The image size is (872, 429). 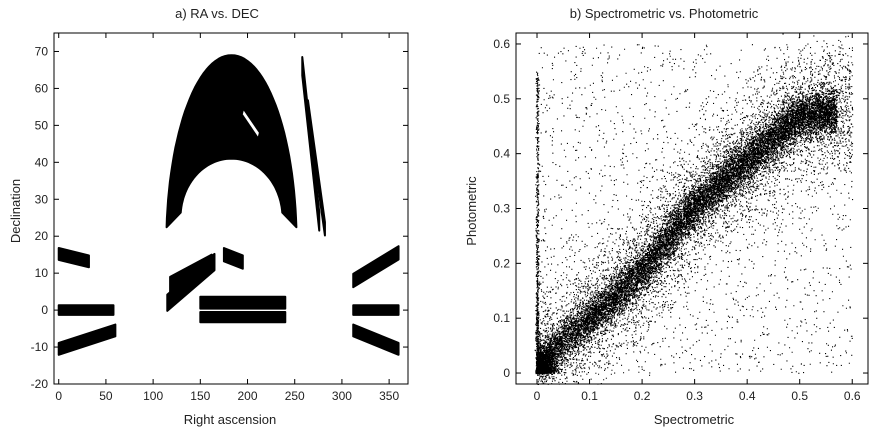 I want to click on x-tick-label: 0.2, so click(x=642, y=396).